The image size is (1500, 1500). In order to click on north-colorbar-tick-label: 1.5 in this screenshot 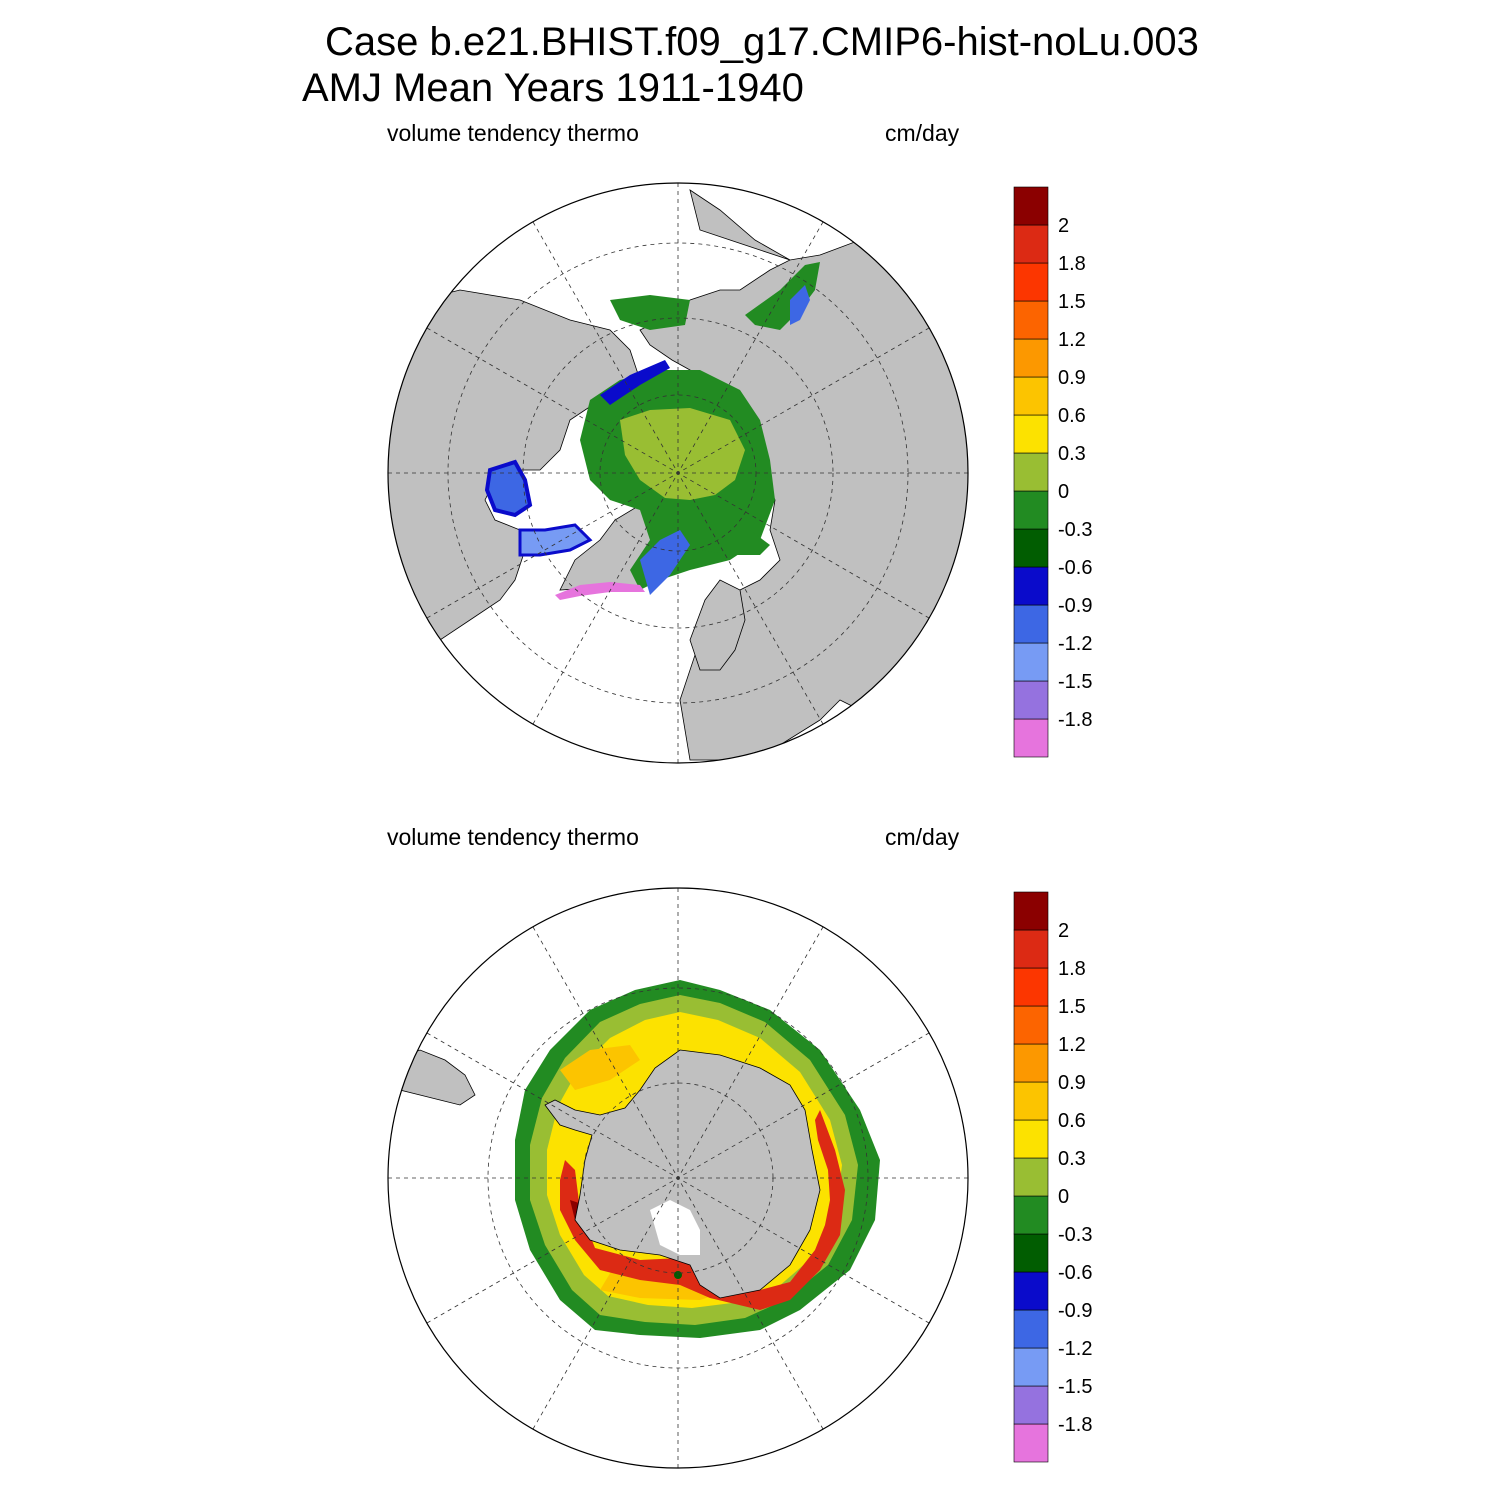, I will do `click(1072, 302)`.